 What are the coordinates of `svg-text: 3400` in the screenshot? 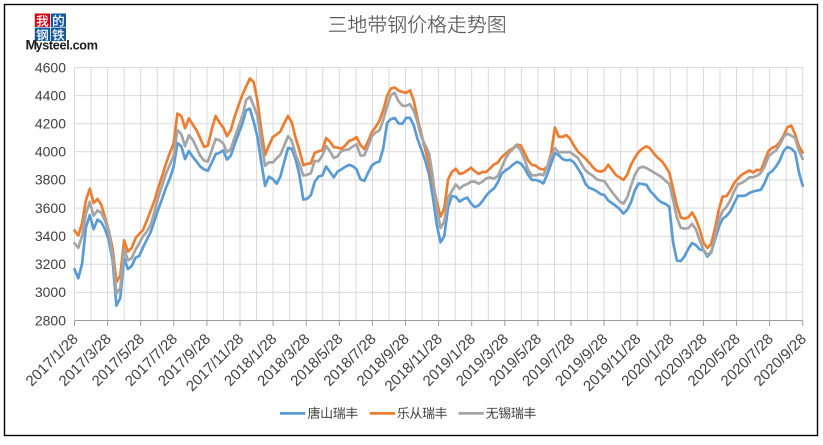 It's located at (50, 236).